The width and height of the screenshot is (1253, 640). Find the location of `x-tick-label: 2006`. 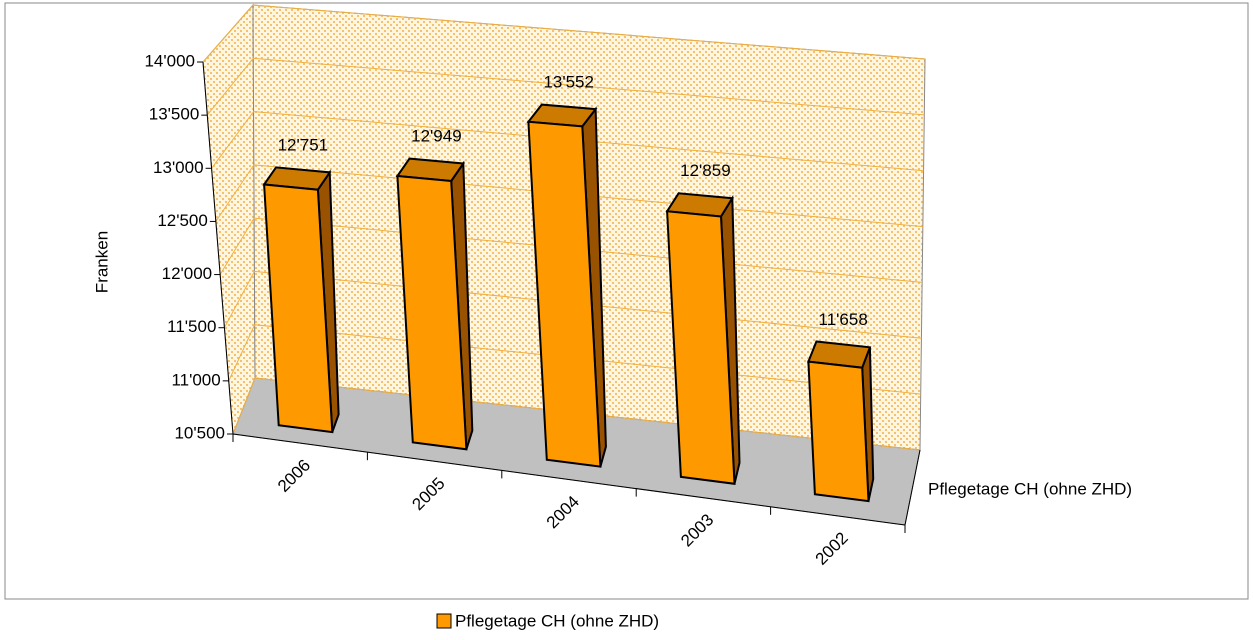

x-tick-label: 2006 is located at coordinates (294, 476).